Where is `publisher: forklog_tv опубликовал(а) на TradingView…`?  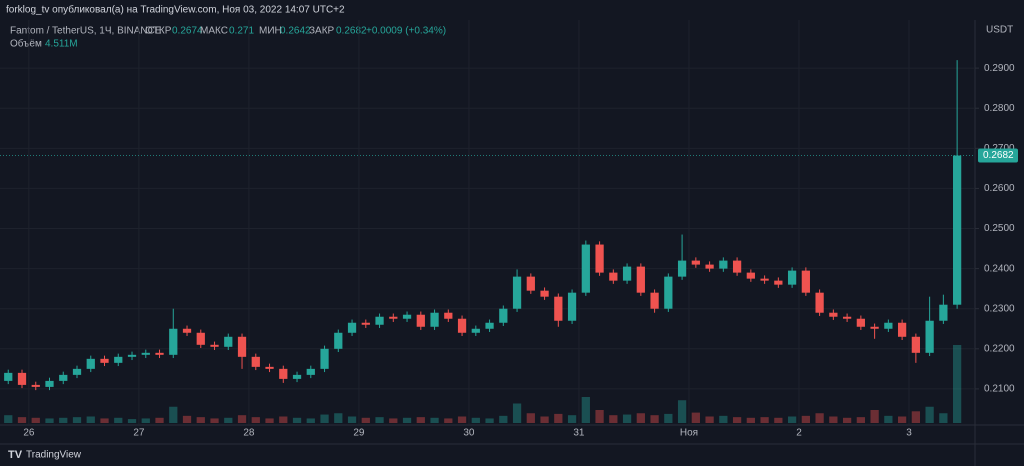 publisher: forklog_tv опубликовал(а) на TradingView… is located at coordinates (175, 10).